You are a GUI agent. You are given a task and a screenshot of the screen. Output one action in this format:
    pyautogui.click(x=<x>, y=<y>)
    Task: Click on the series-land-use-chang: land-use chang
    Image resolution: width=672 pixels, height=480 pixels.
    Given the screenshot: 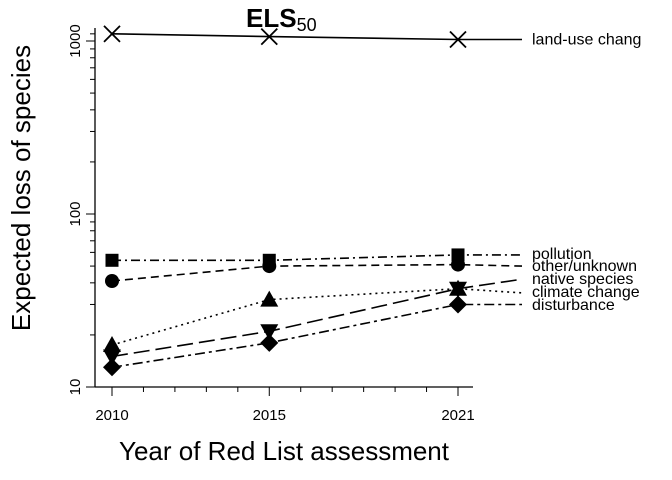 What is the action you would take?
    pyautogui.click(x=372, y=37)
    